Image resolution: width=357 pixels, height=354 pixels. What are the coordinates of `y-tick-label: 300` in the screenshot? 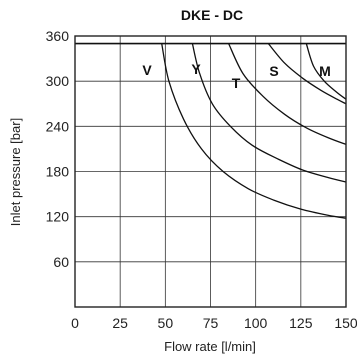 It's located at (58, 81).